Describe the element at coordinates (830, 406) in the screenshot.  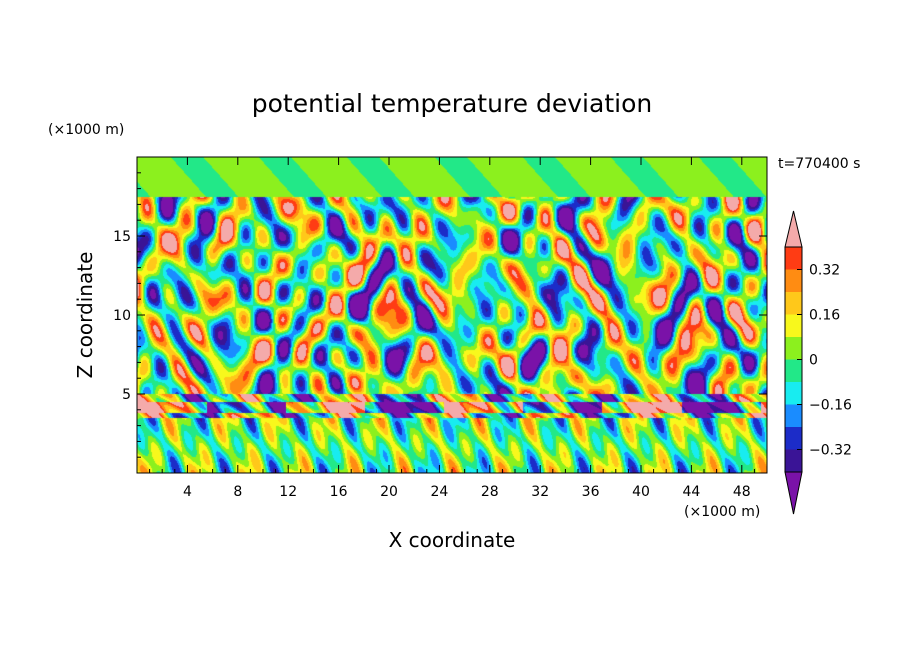
I see `colorbar-label: −0.16` at that location.